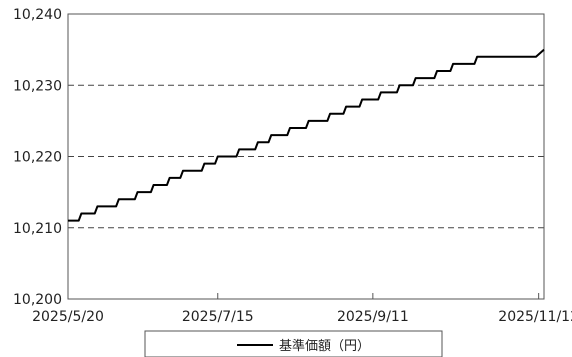  Describe the element at coordinates (68, 317) in the screenshot. I see `x-tick-label: 2025/5/20` at that location.